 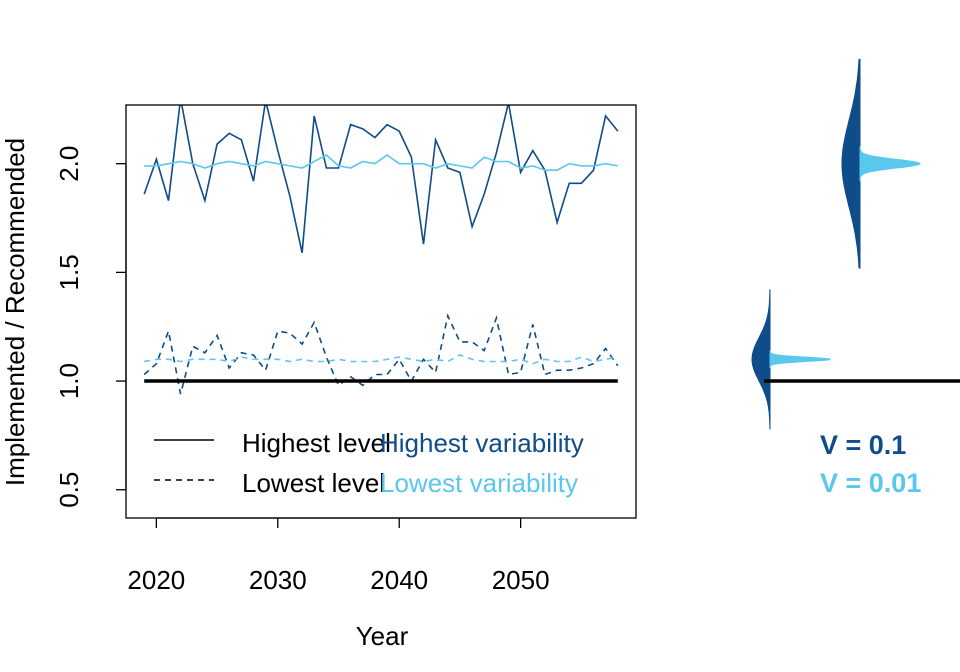 What do you see at coordinates (863, 445) in the screenshot?
I see `v-label-high: V = 0.1` at bounding box center [863, 445].